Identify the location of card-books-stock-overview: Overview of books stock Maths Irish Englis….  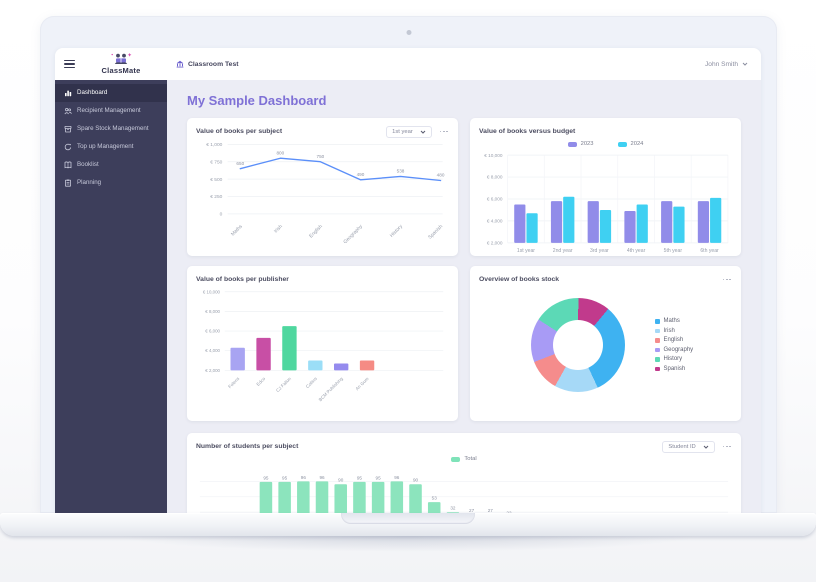
(605, 343).